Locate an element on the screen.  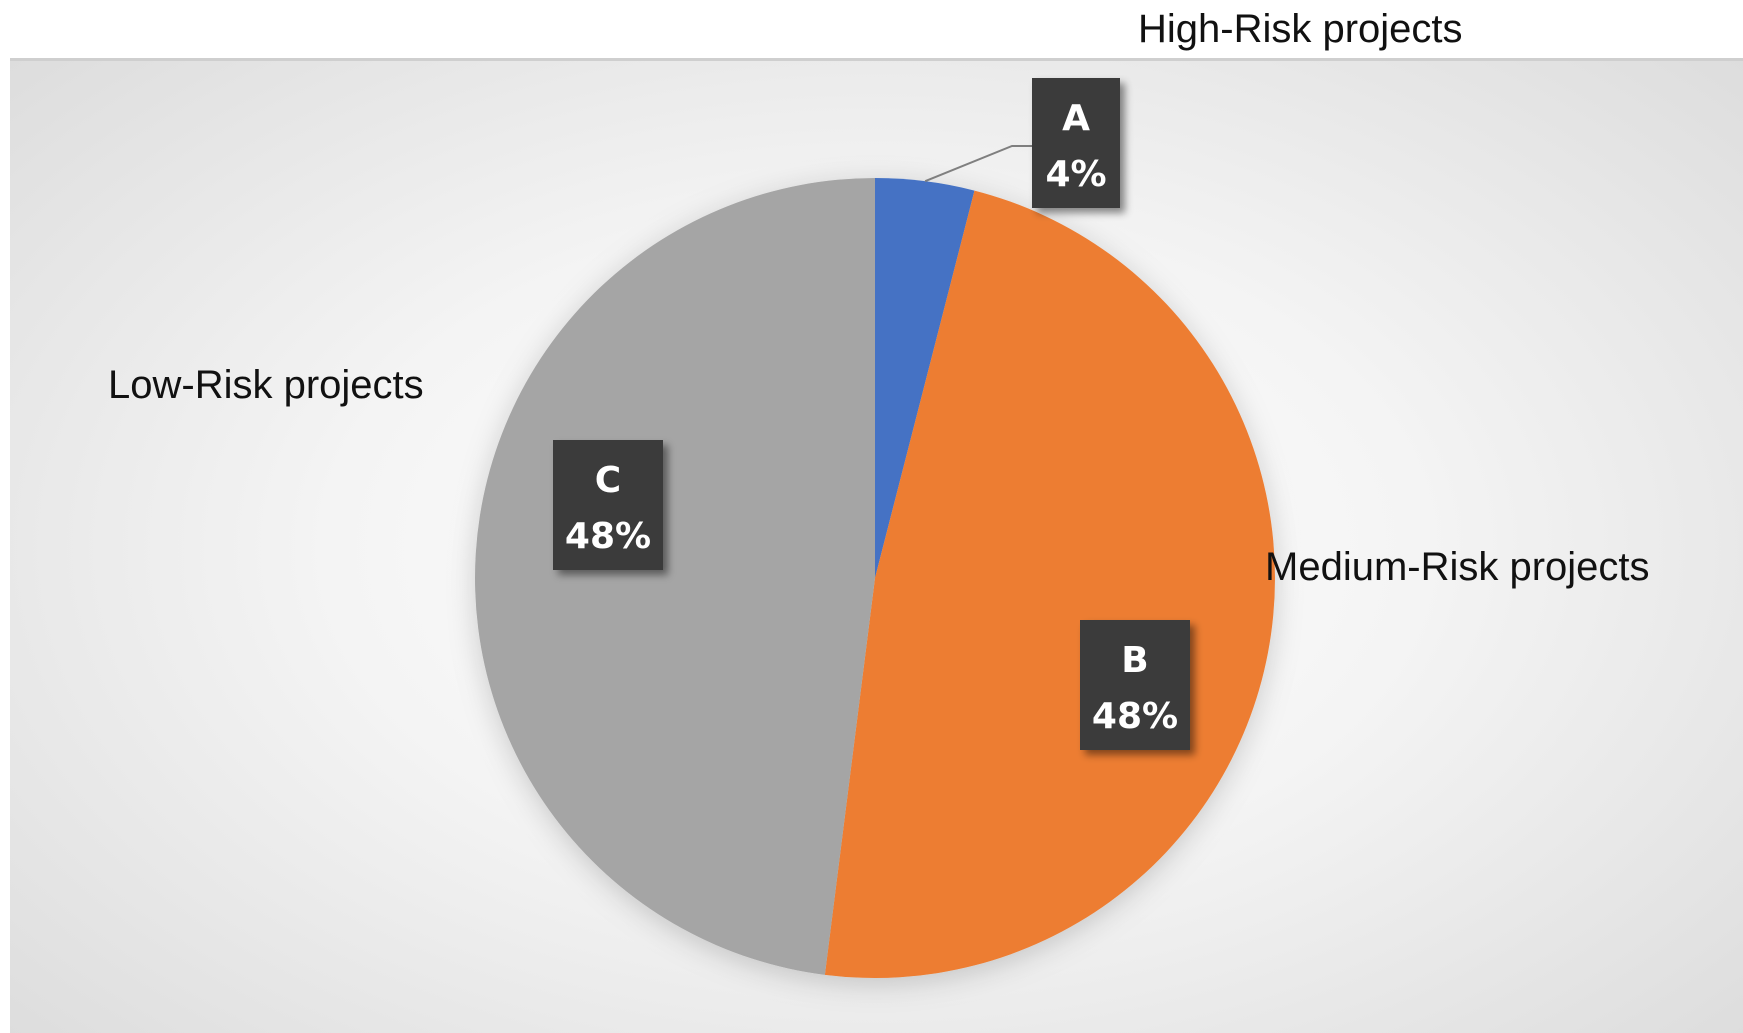
data-label-percent-c: 48% is located at coordinates (608, 536).